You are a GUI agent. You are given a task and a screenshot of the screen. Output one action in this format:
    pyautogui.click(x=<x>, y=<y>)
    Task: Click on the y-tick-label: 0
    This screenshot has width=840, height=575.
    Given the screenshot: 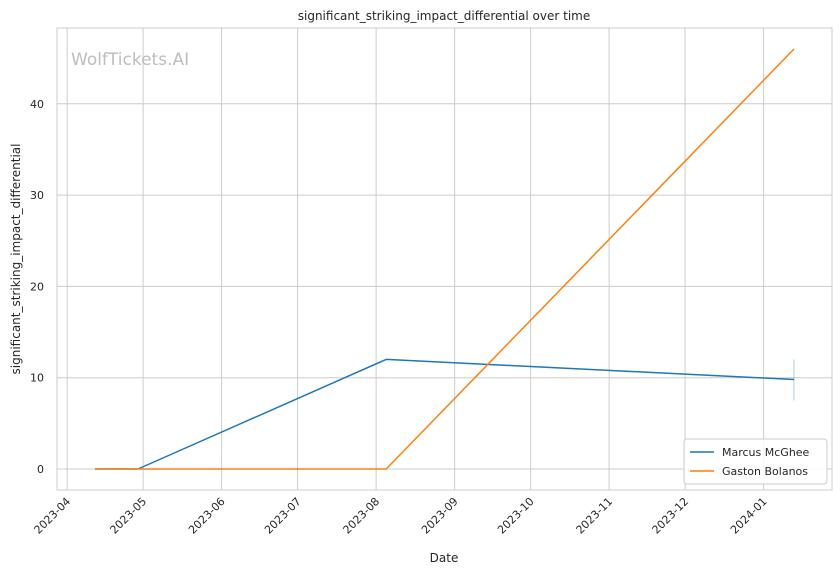 What is the action you would take?
    pyautogui.click(x=40, y=469)
    